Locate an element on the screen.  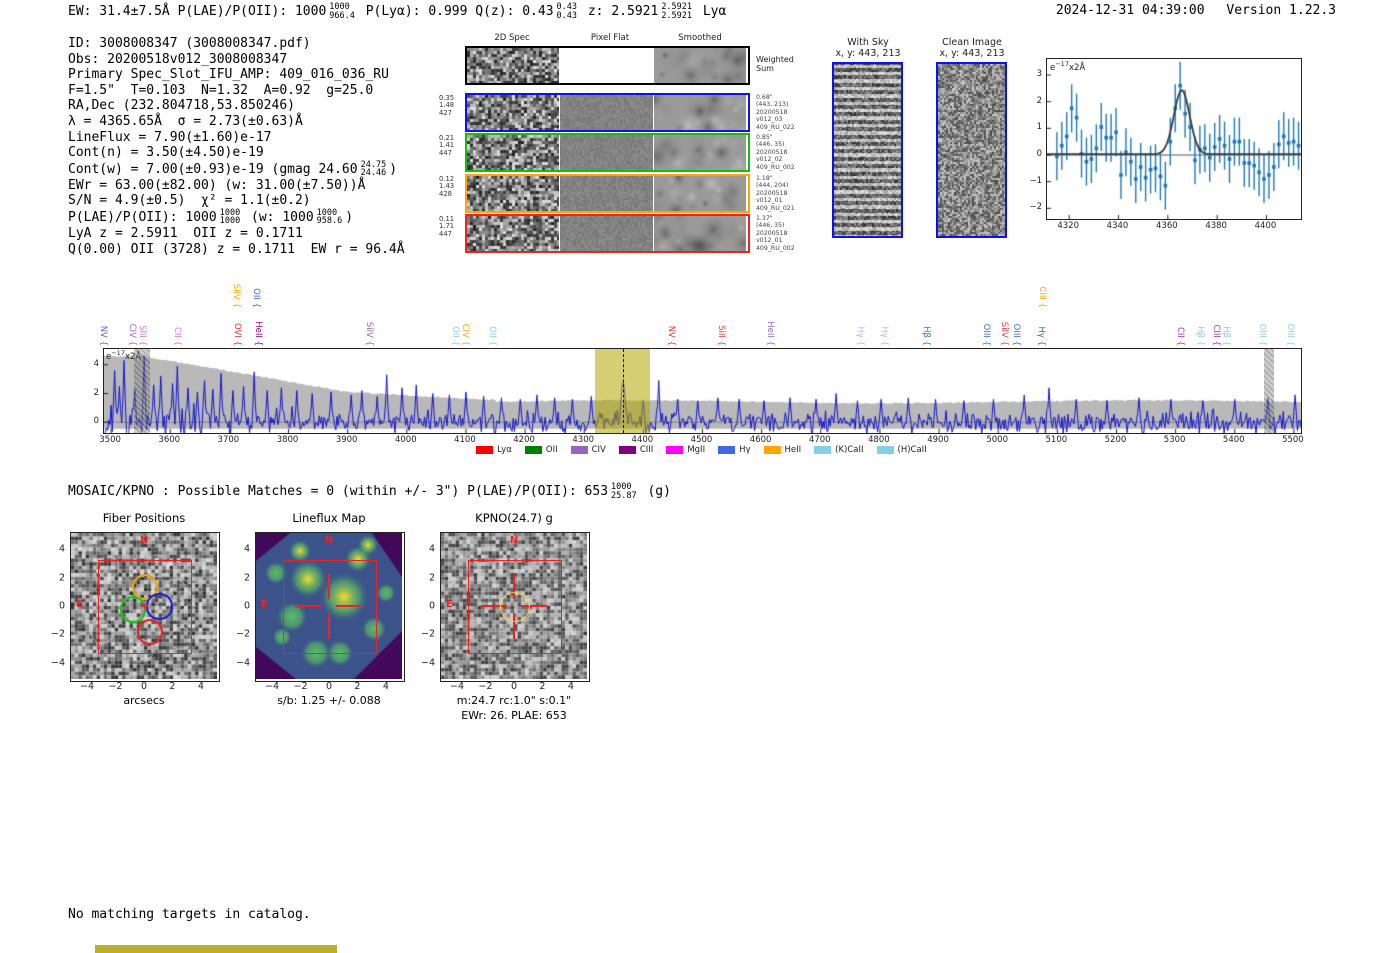
right-label-line: 20200518 is located at coordinates (772, 152).